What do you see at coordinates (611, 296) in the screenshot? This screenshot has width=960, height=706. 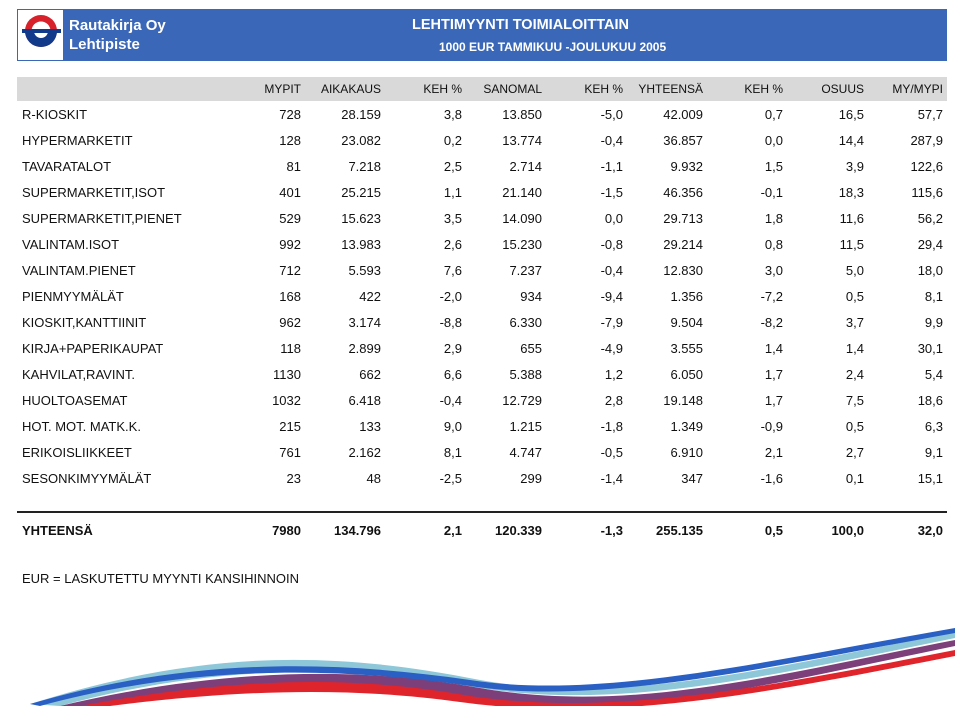 I see `table-cell: -9,4` at bounding box center [611, 296].